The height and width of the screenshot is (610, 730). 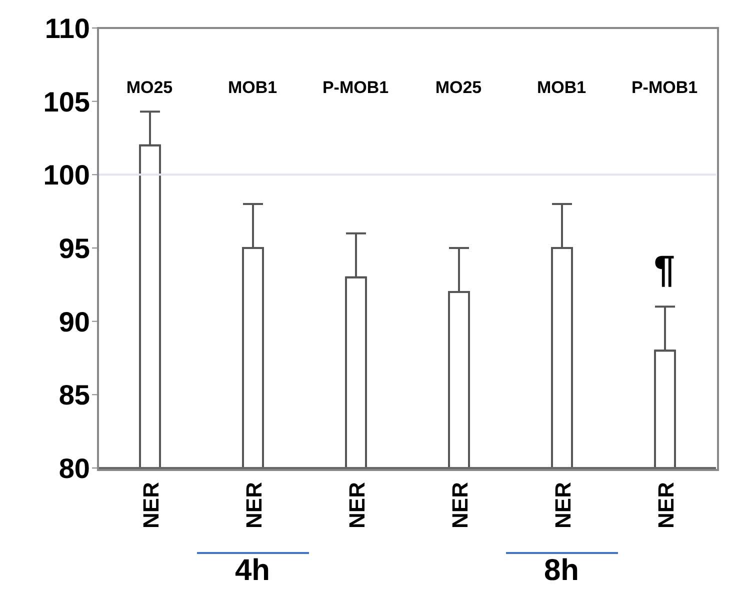 What do you see at coordinates (252, 570) in the screenshot?
I see `group-label: 4h` at bounding box center [252, 570].